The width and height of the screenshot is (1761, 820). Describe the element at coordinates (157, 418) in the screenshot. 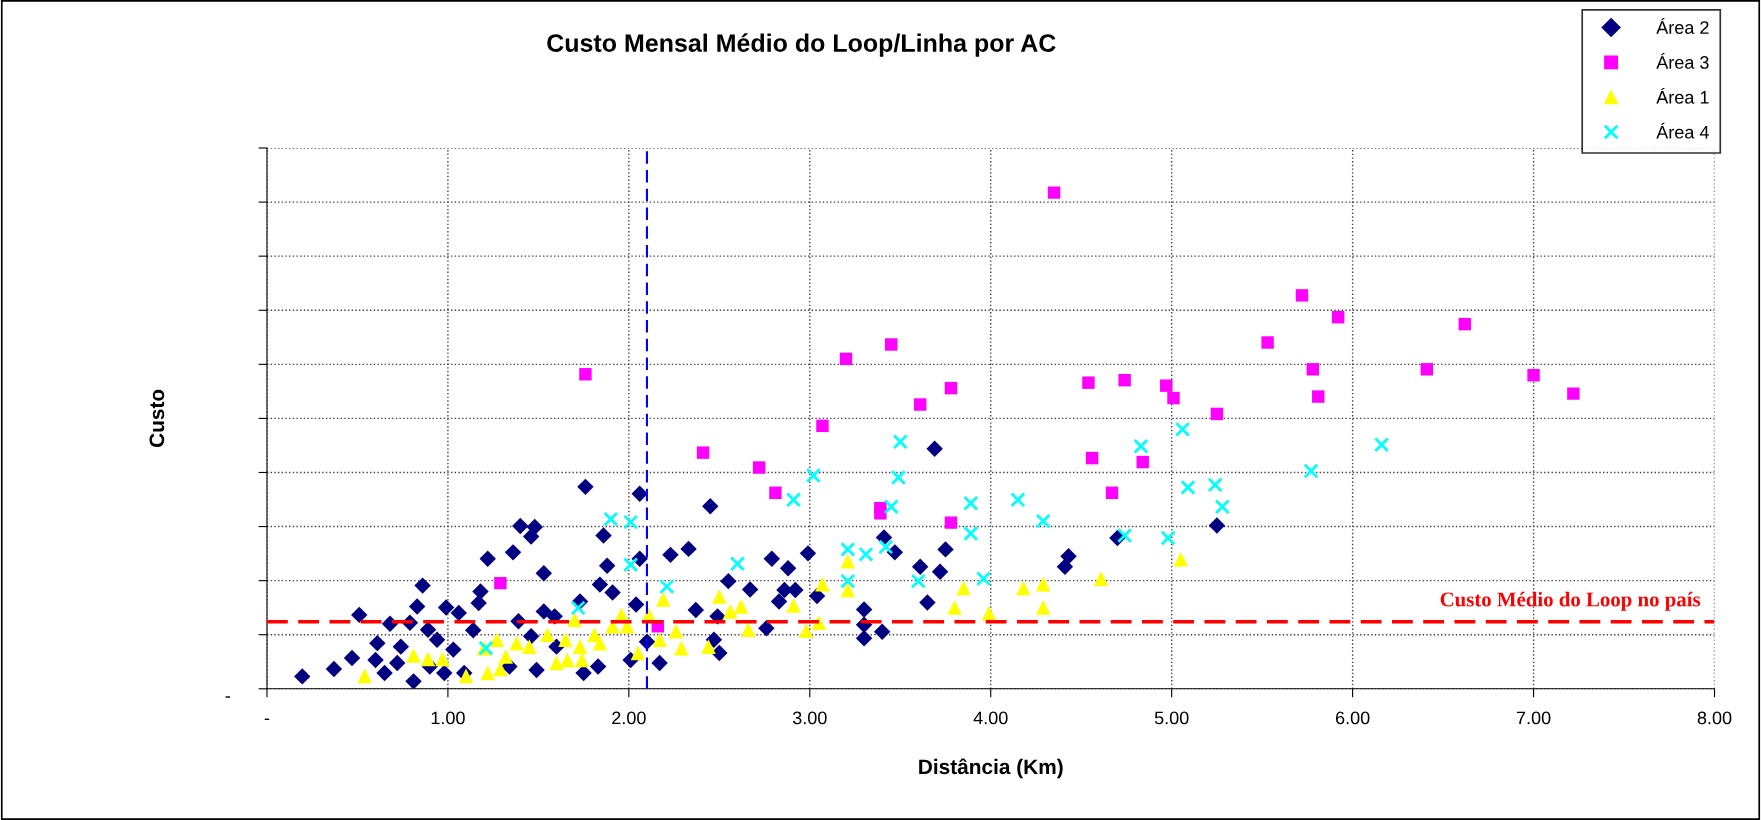

I see `y-axis-title: Custo` at that location.